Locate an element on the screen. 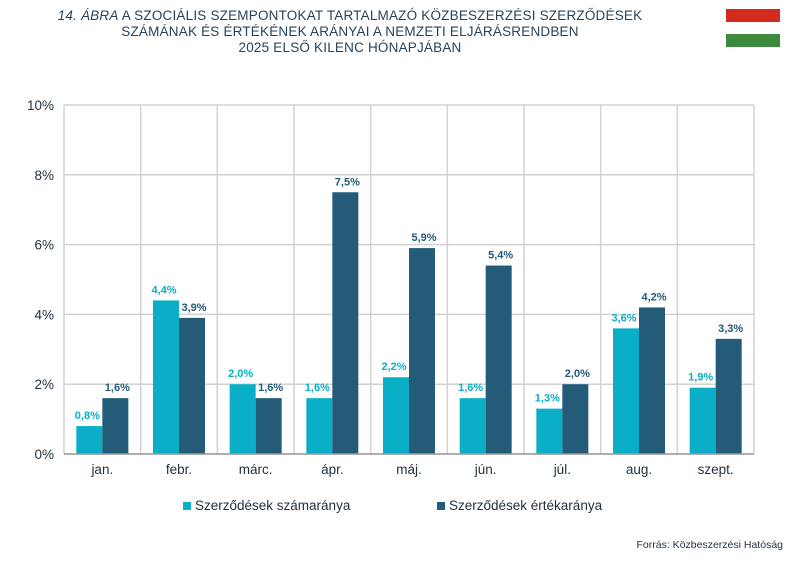 The height and width of the screenshot is (562, 800). x-tick-label: júl. is located at coordinates (562, 469).